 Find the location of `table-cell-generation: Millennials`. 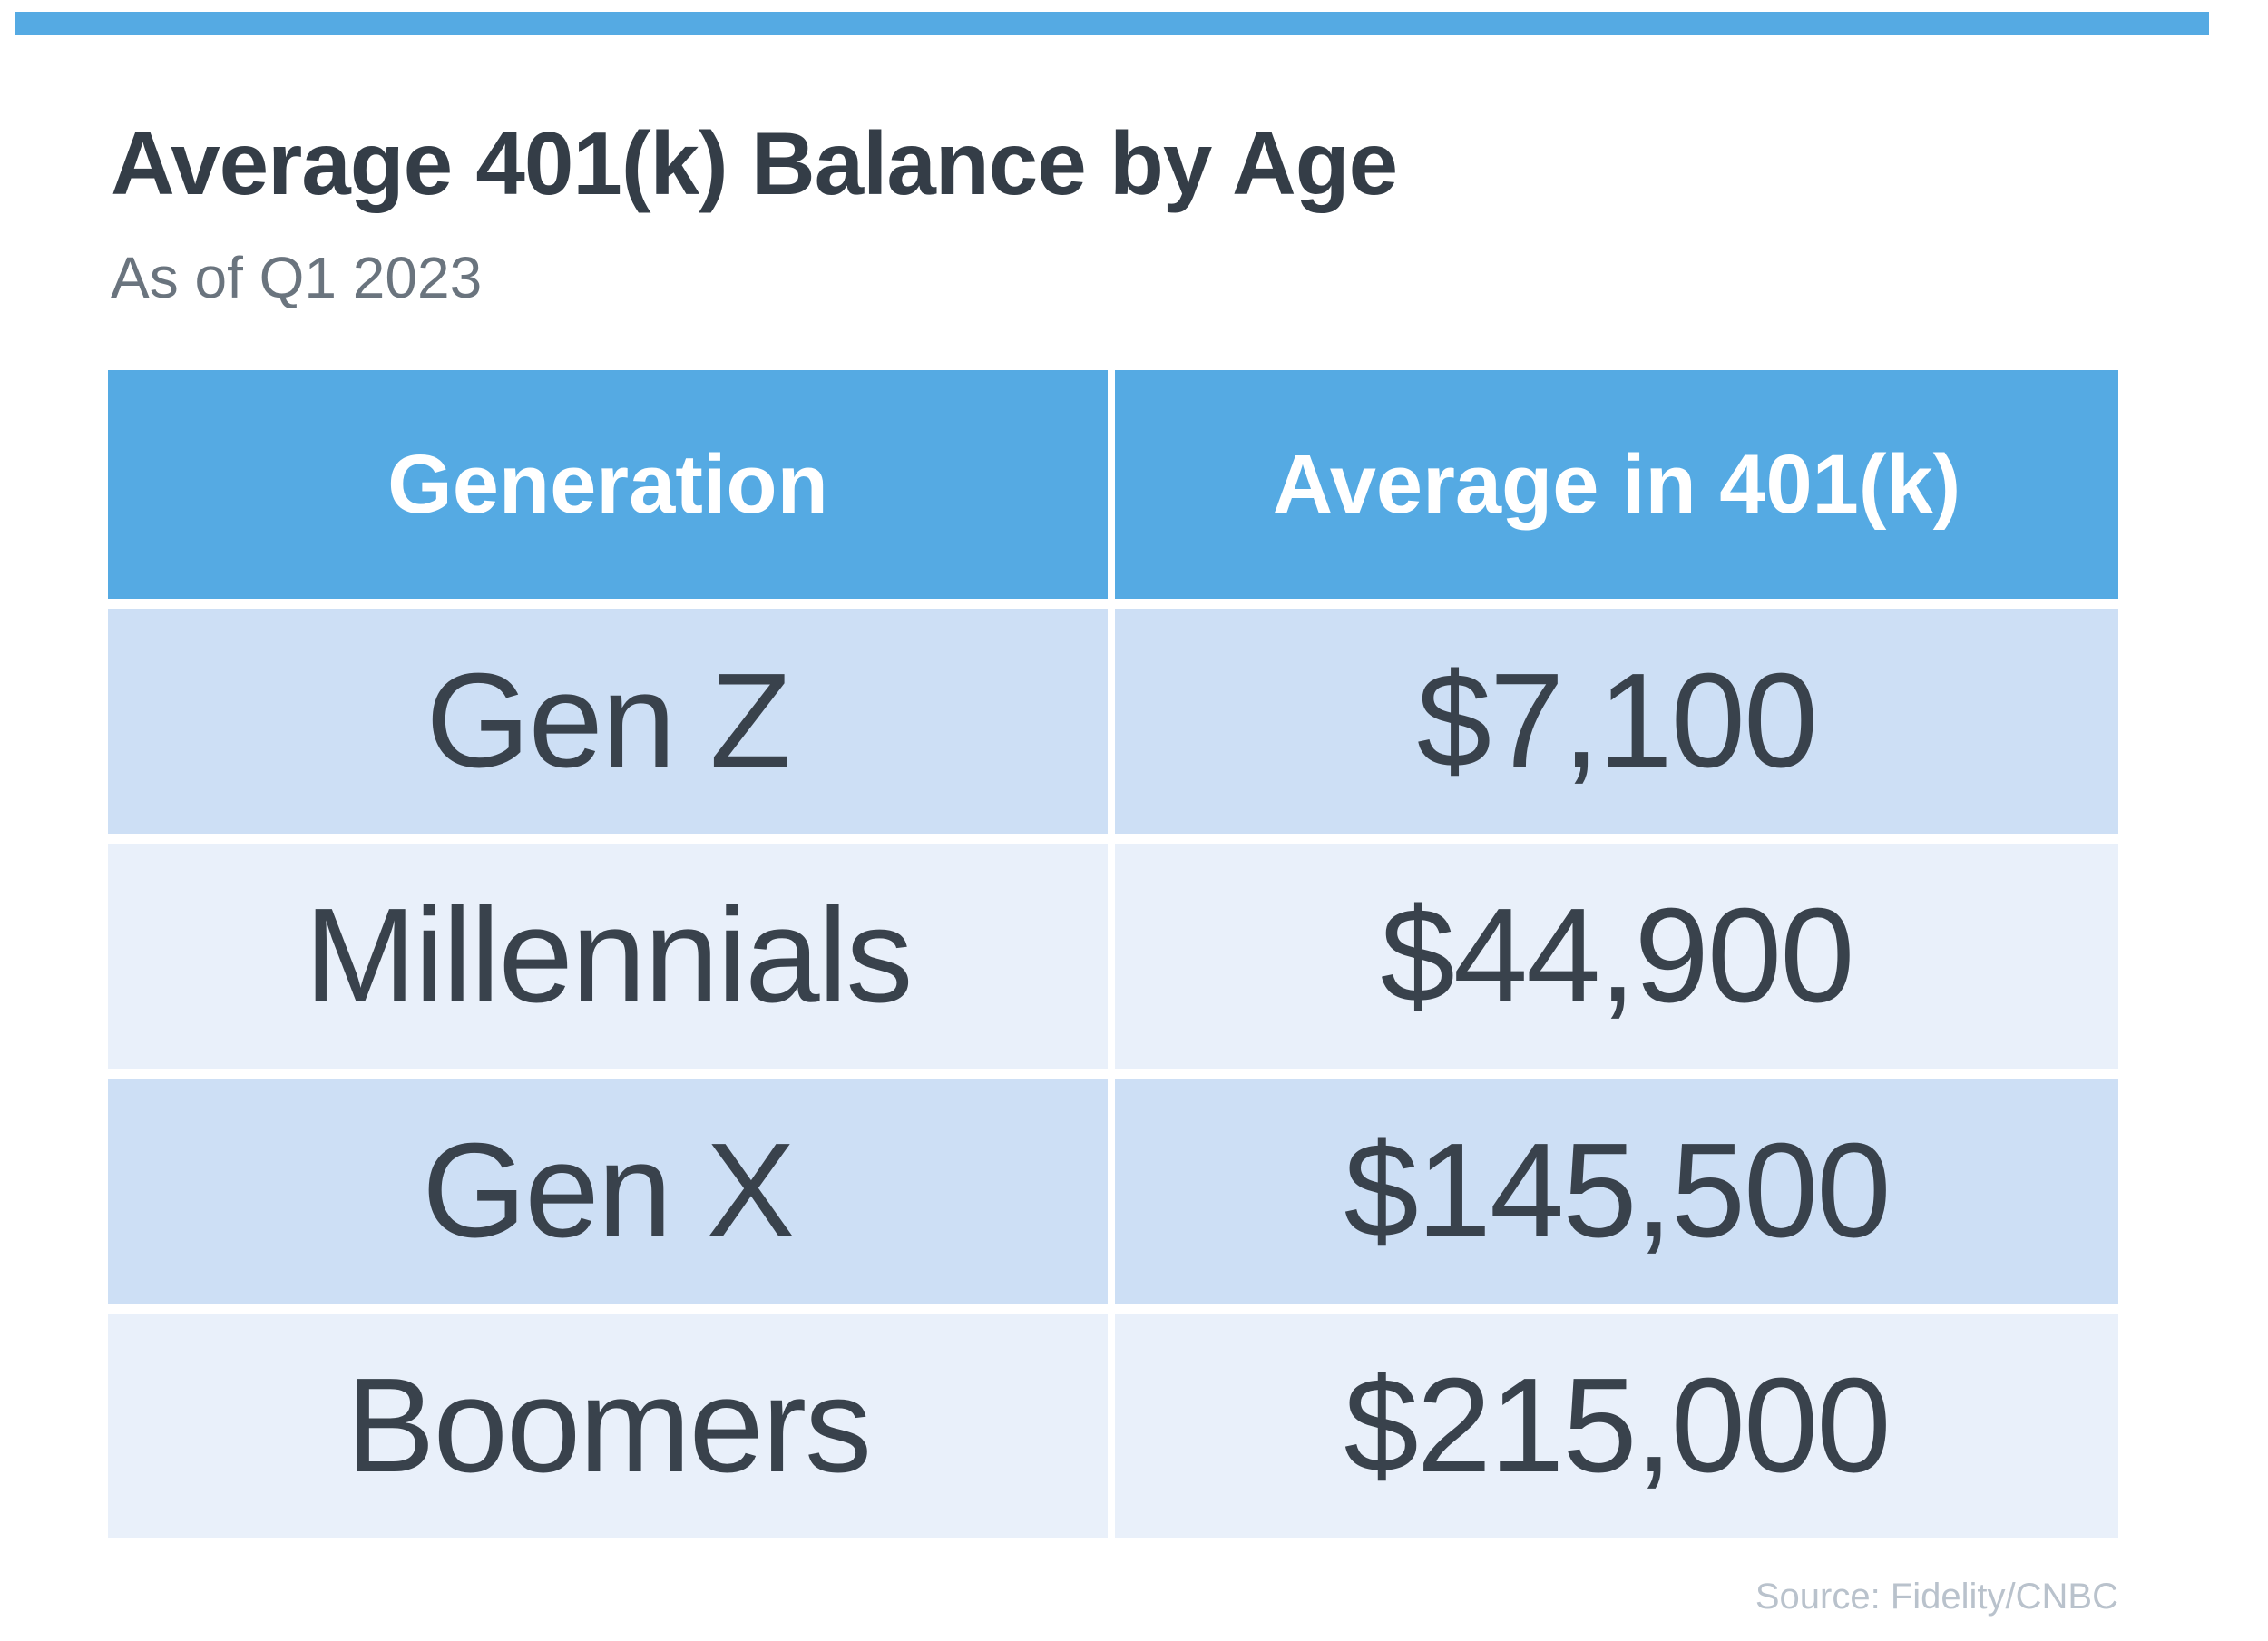

table-cell-generation: Millennials is located at coordinates (608, 957).